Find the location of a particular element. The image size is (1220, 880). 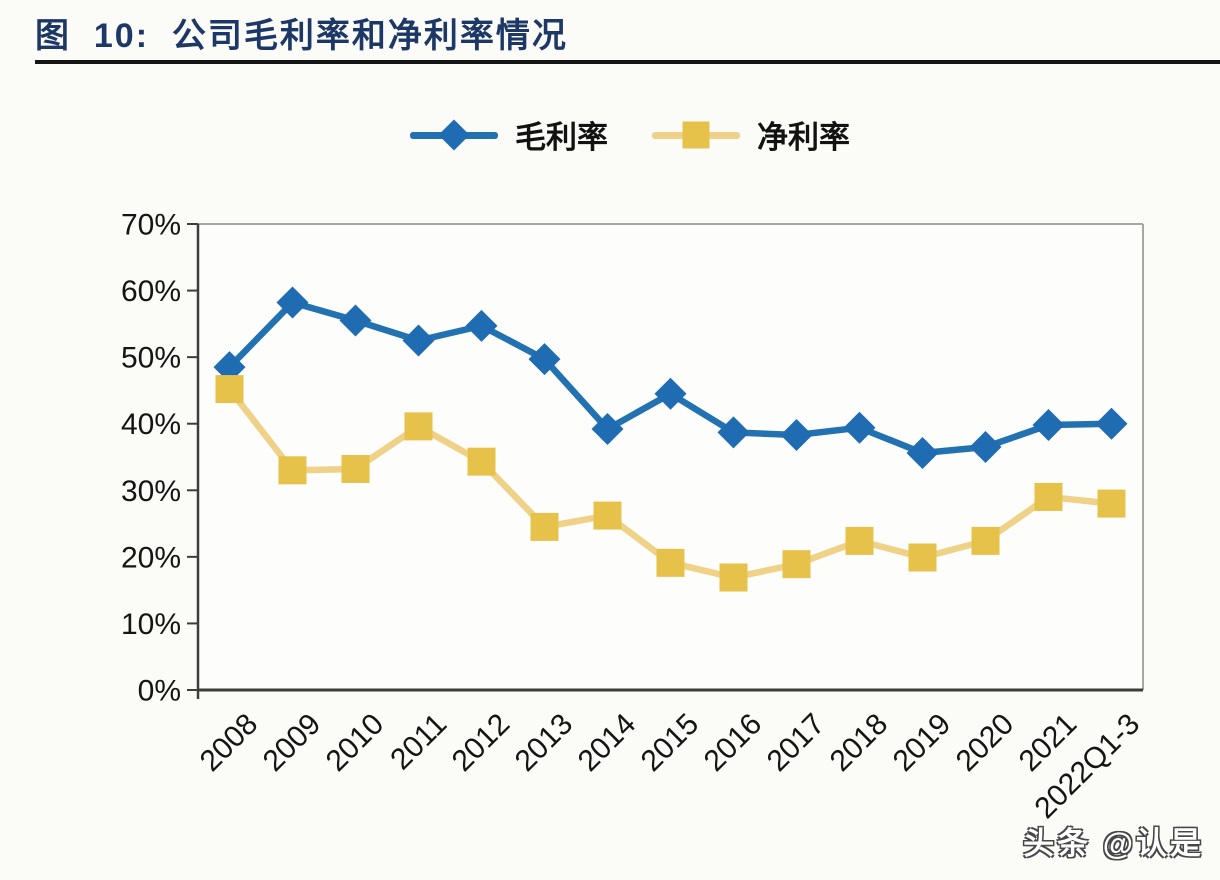

svg-text: 30% is located at coordinates (151, 491).